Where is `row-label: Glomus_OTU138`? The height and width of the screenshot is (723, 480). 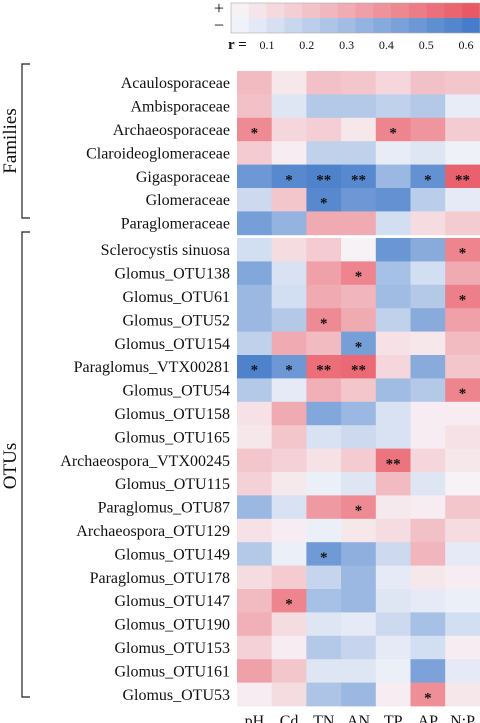
row-label: Glomus_OTU138 is located at coordinates (172, 274).